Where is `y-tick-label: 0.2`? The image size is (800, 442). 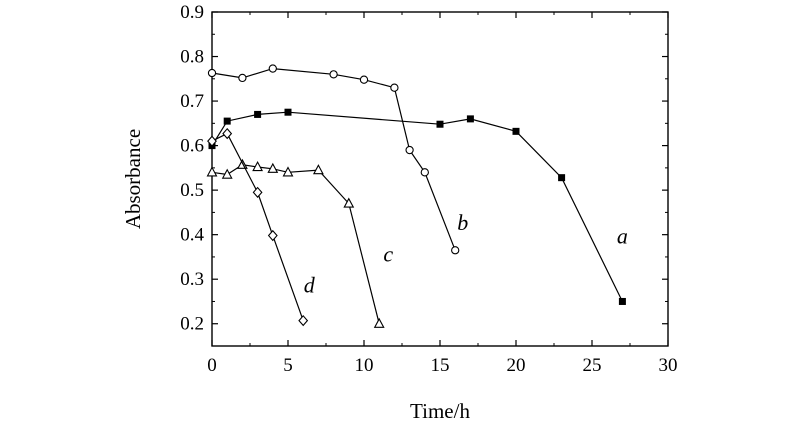 y-tick-label: 0.2 is located at coordinates (192, 324).